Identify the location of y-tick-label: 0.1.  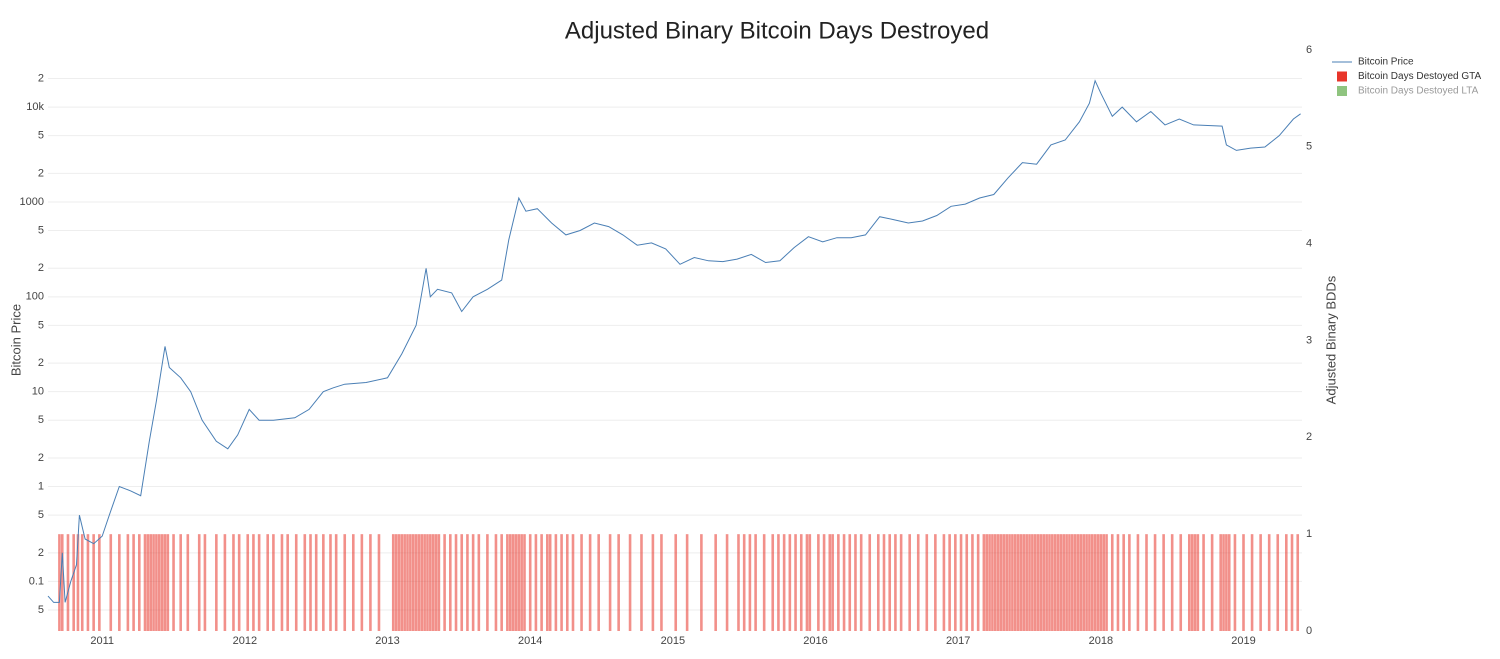
(36, 581).